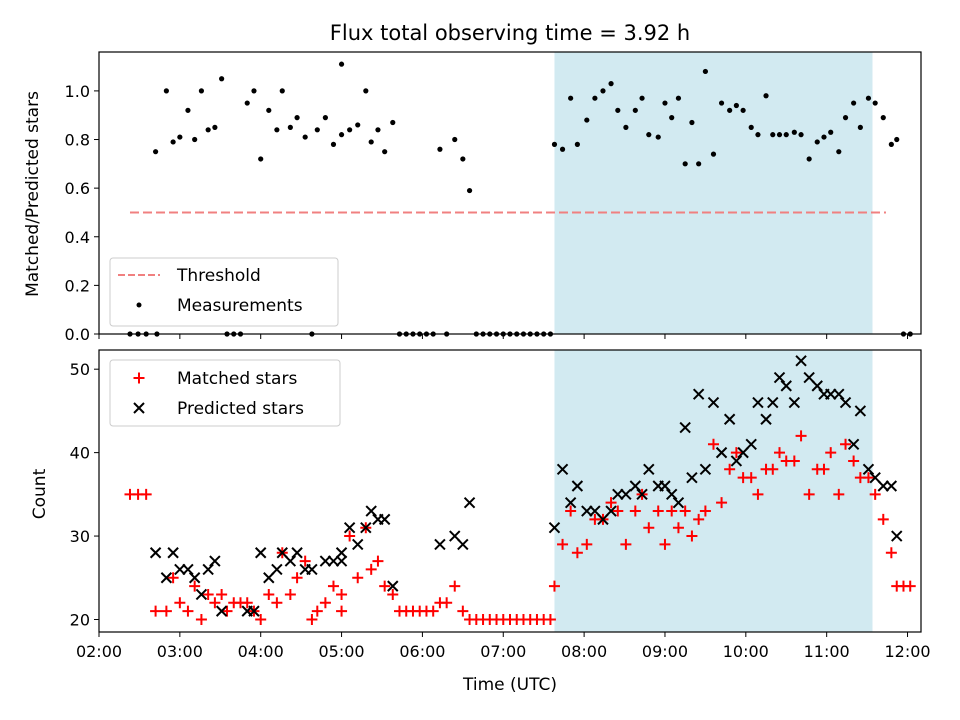  What do you see at coordinates (713, 491) in the screenshot?
I see `observing-window-shade` at bounding box center [713, 491].